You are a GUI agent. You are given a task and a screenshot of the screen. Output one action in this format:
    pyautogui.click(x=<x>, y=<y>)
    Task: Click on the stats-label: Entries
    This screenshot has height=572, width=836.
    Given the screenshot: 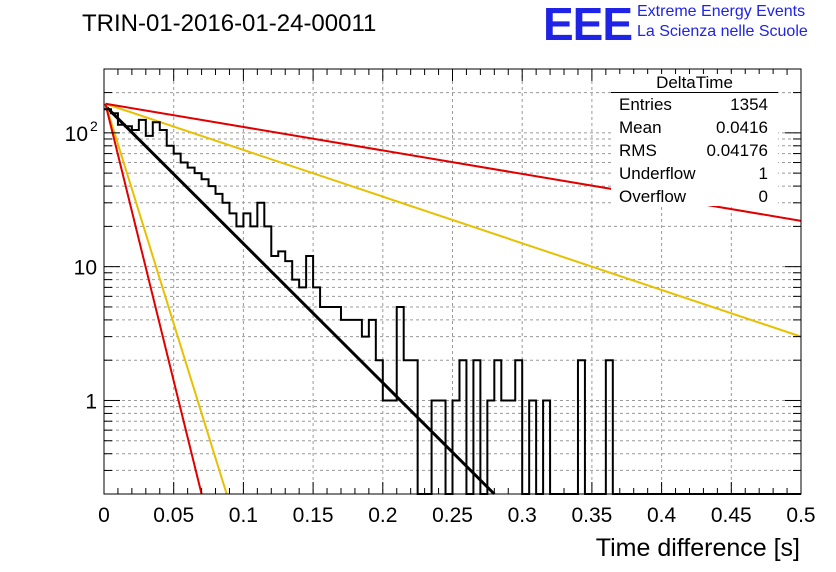 What is the action you would take?
    pyautogui.click(x=645, y=104)
    